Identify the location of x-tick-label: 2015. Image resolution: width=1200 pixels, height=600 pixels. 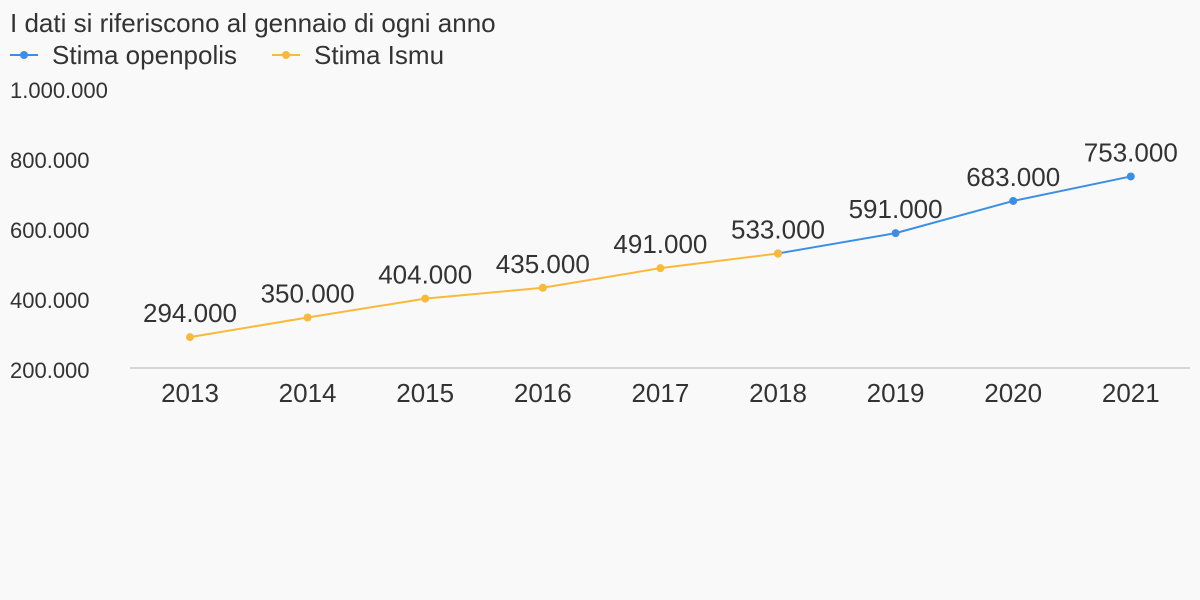
(425, 393).